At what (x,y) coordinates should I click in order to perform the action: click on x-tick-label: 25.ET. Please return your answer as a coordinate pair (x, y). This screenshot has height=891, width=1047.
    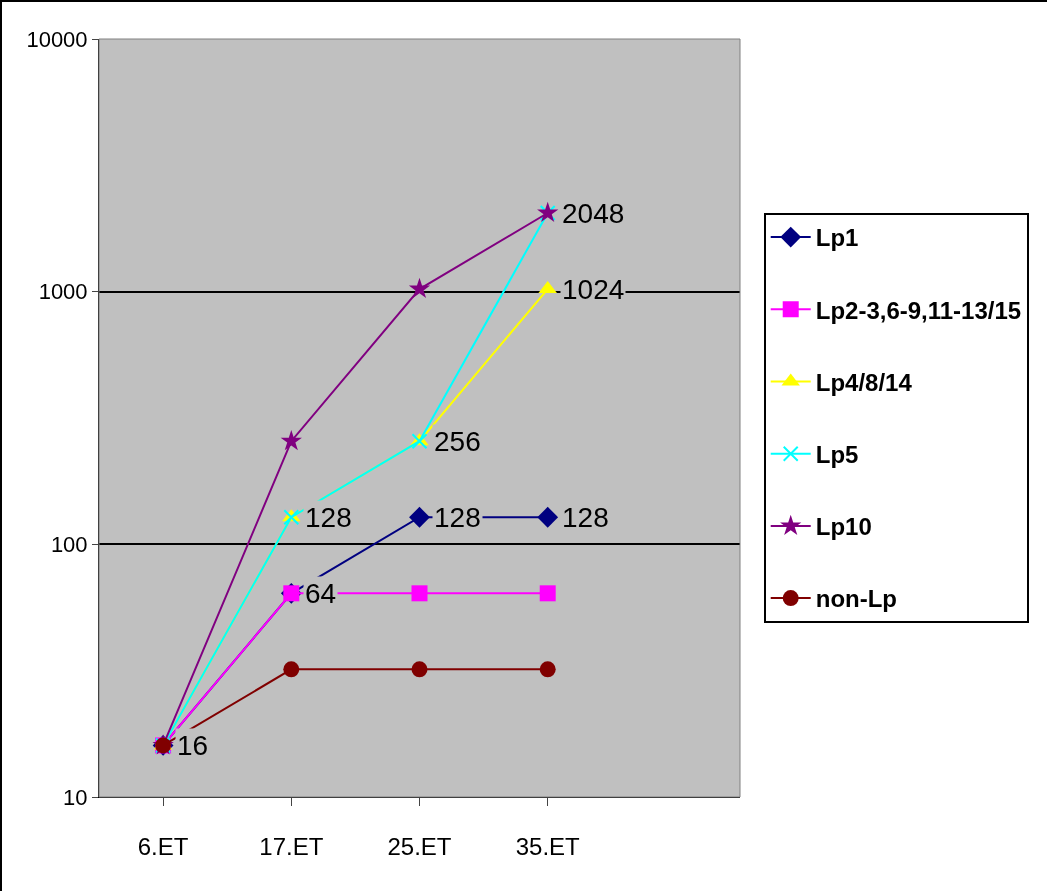
    Looking at the image, I should click on (419, 846).